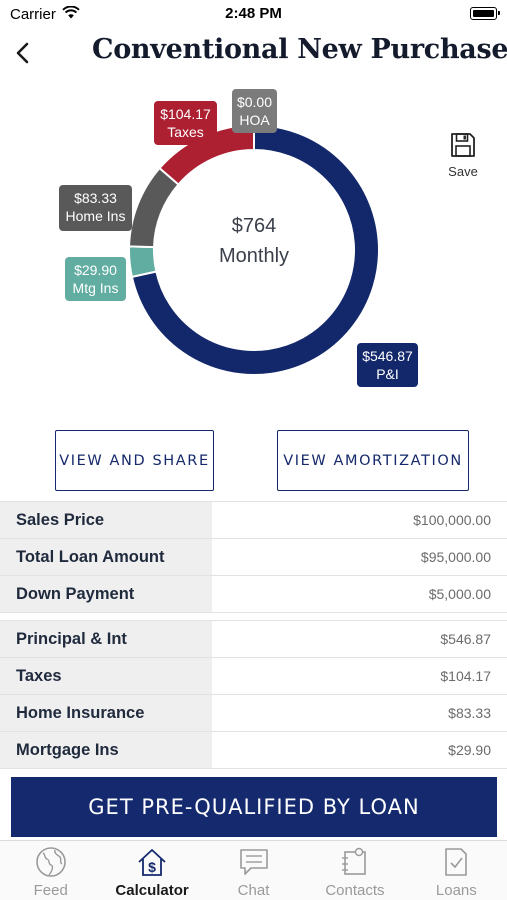  I want to click on nav-bar: Conventional New Purchase, so click(253, 52).